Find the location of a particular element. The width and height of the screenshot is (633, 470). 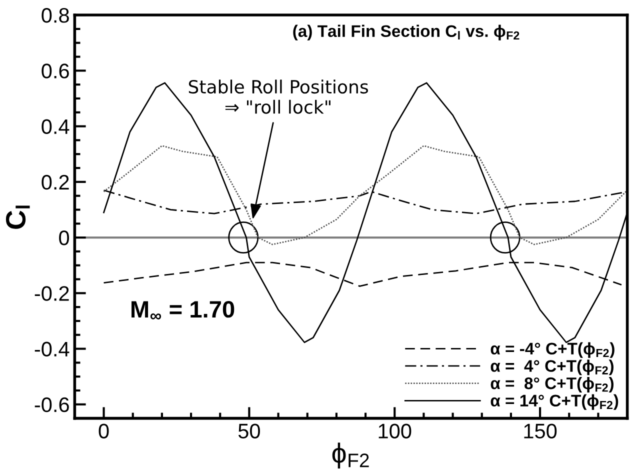

y-axis-title: C$_{l}$ is located at coordinates (18, 217).